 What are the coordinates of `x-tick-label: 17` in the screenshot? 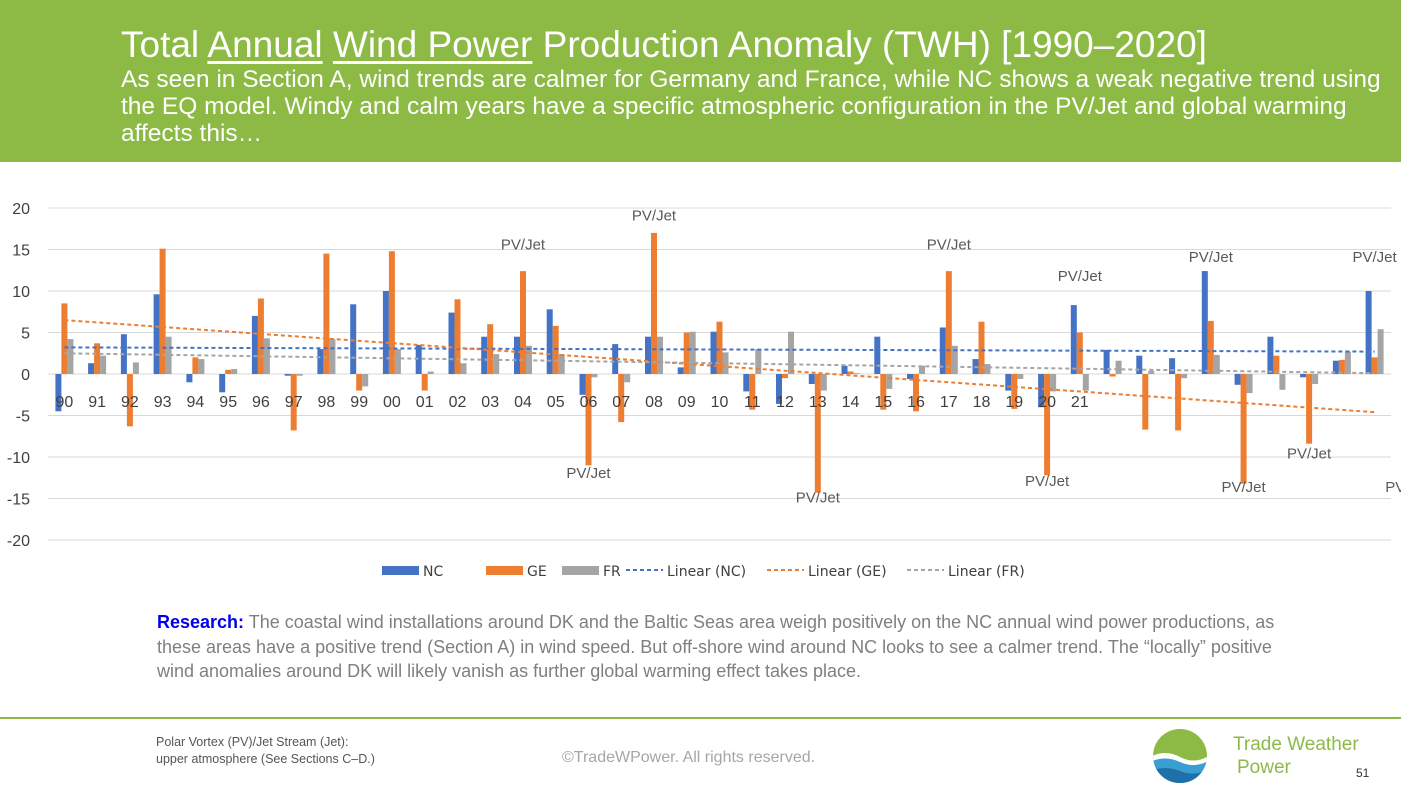 It's located at (949, 402).